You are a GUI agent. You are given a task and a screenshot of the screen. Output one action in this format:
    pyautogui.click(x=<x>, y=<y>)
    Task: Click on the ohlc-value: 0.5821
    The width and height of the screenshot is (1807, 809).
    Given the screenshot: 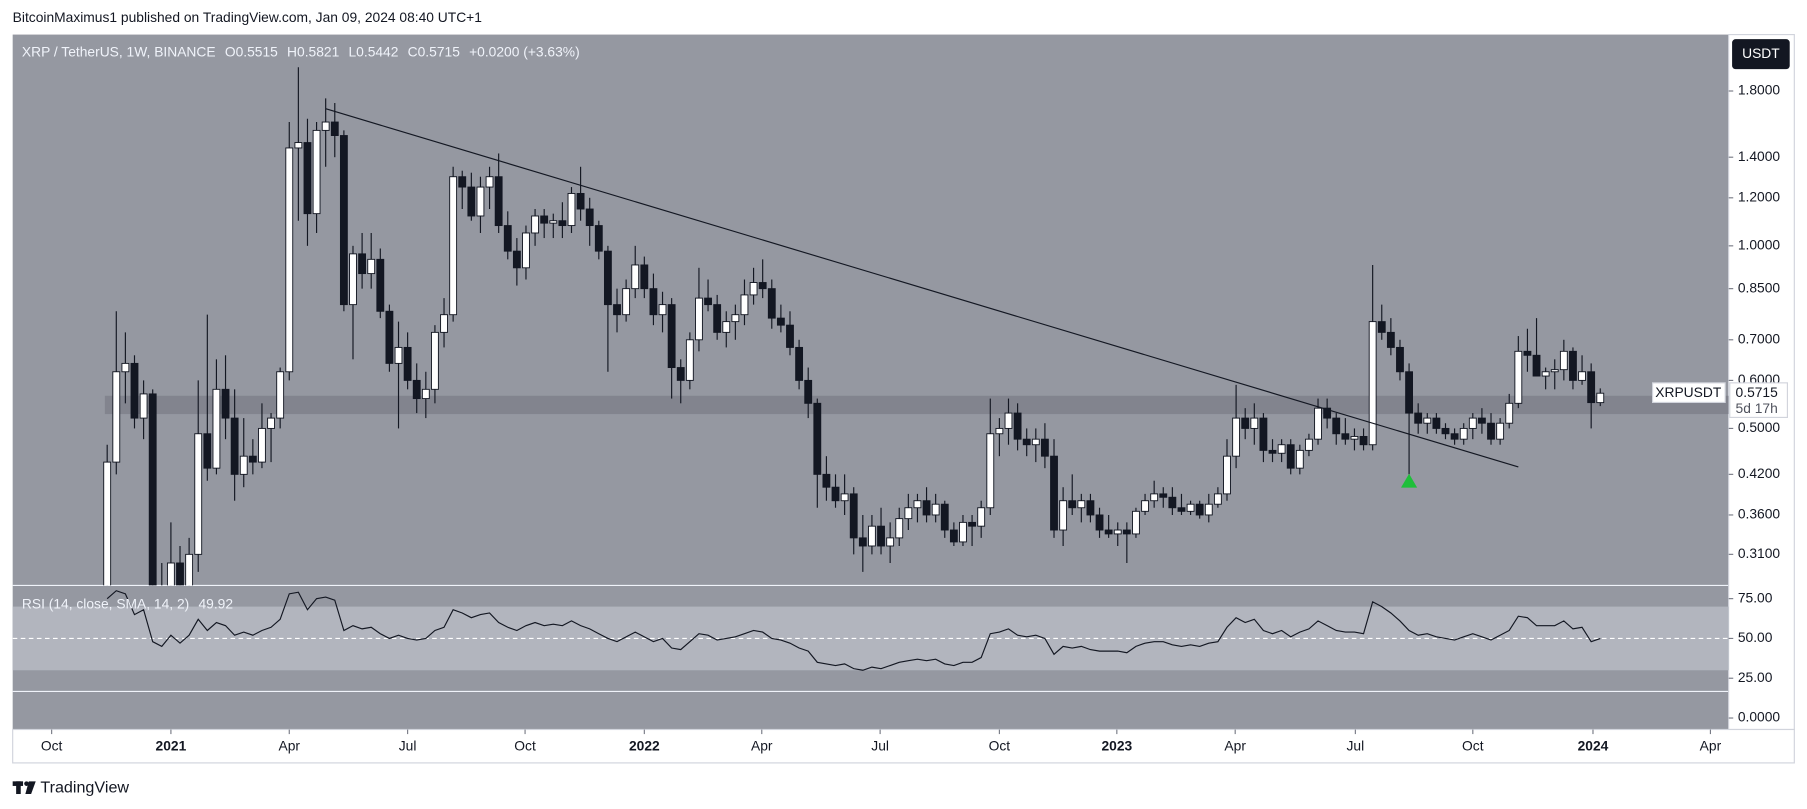 What is the action you would take?
    pyautogui.click(x=318, y=52)
    